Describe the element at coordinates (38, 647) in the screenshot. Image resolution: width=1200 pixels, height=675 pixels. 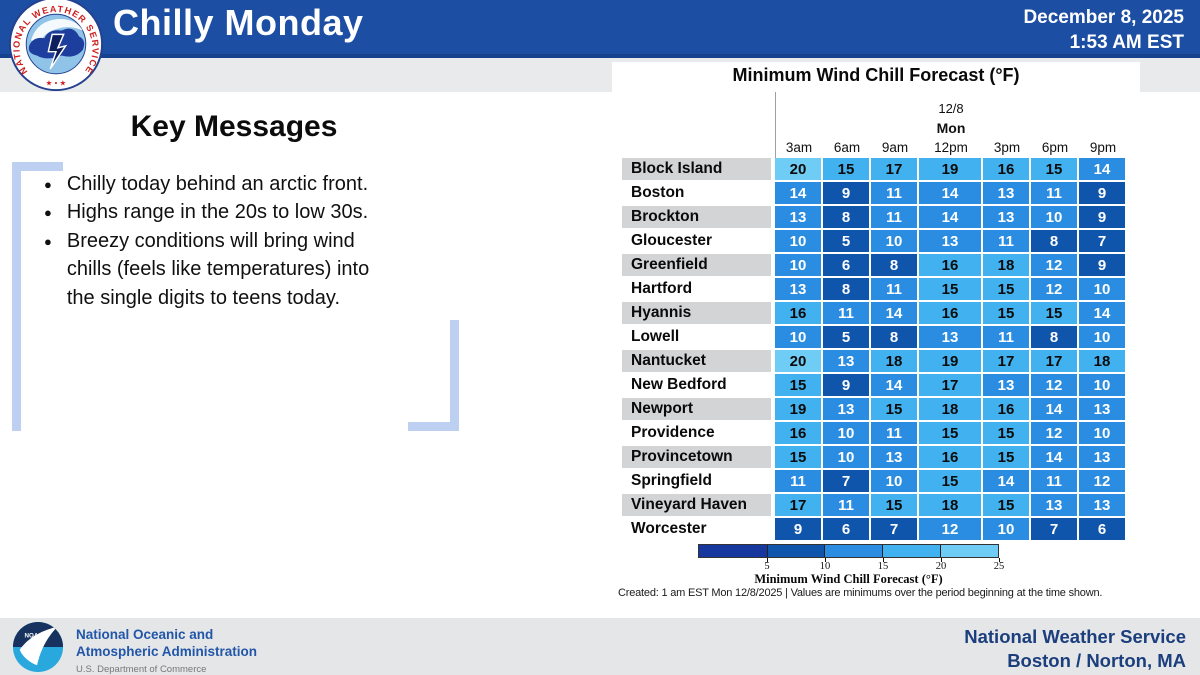
I see `noaa-logo-icon: NOAA` at that location.